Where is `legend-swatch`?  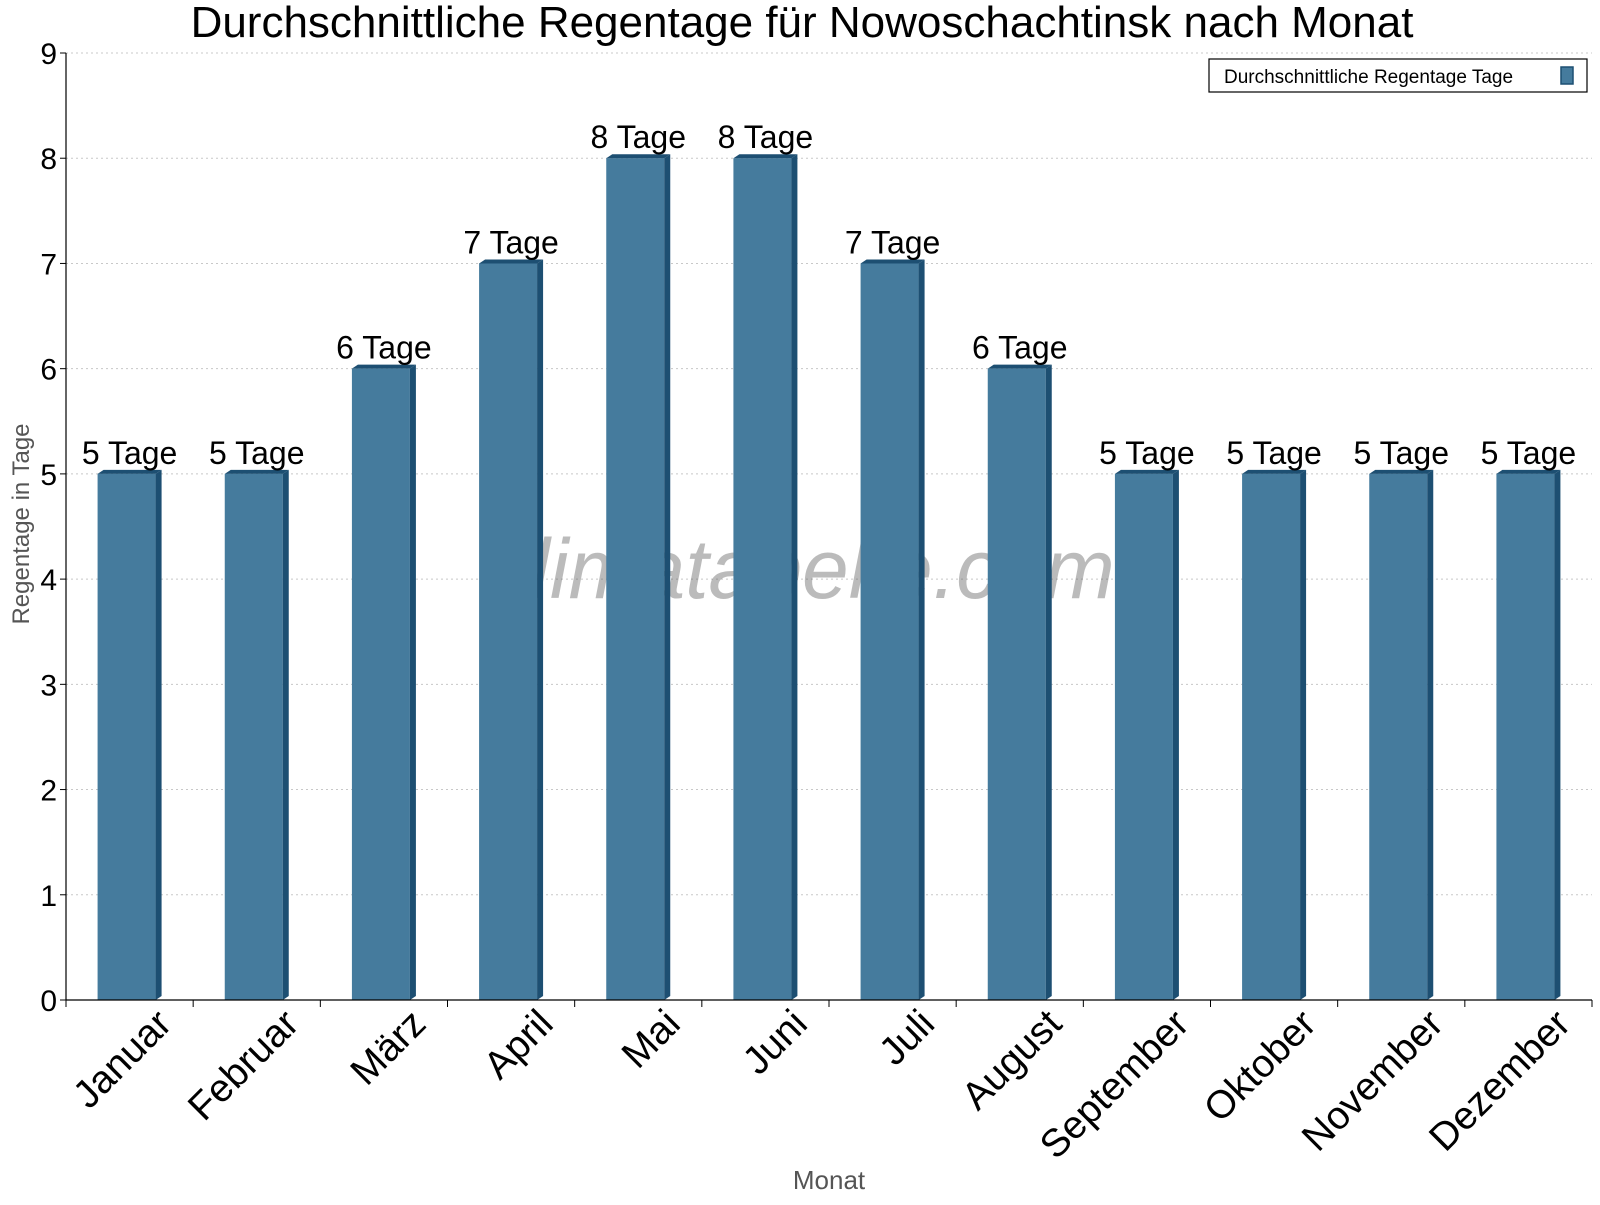 legend-swatch is located at coordinates (1567, 75).